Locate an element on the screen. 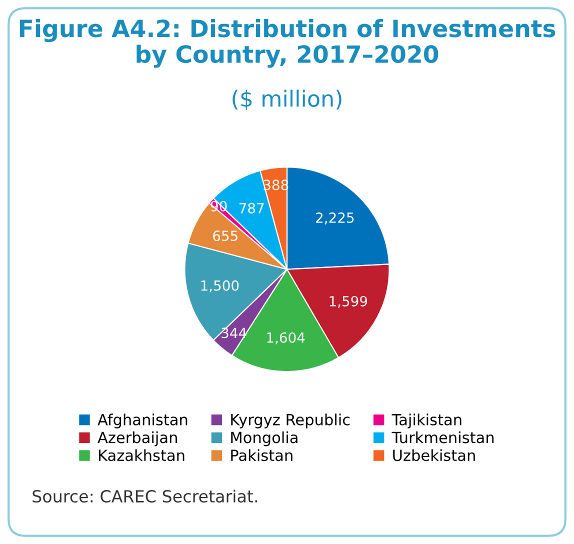 The width and height of the screenshot is (574, 544). legend-label: Azerbaijan is located at coordinates (137, 438).